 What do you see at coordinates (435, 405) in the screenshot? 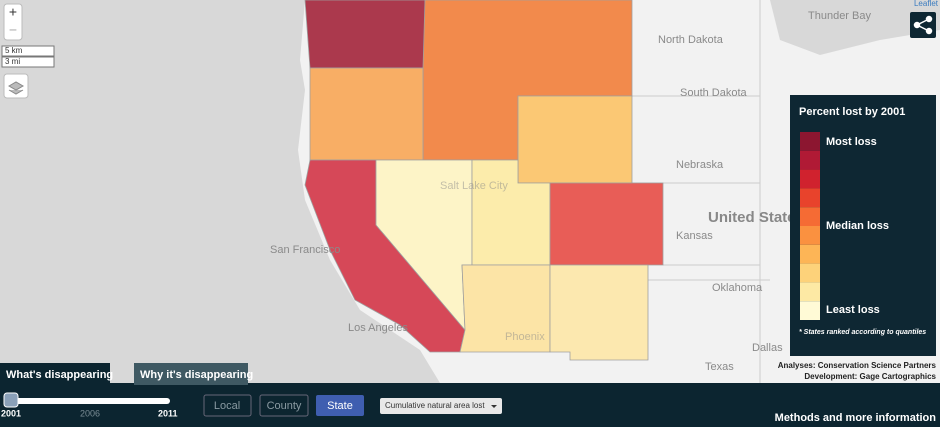
I see `dropdown-label: Cumulative natural area lost` at bounding box center [435, 405].